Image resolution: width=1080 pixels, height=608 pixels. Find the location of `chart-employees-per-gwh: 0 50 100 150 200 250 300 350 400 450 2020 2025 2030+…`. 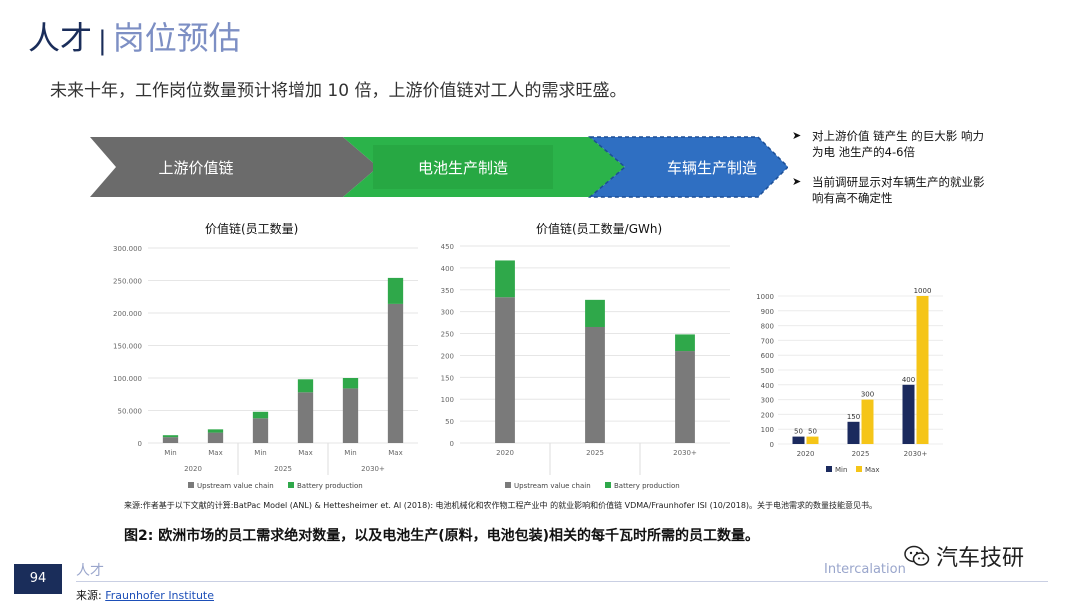

chart-employees-per-gwh: 0 50 100 150 200 250 300 350 400 450 2020 2025 2030+… is located at coordinates (585, 366).